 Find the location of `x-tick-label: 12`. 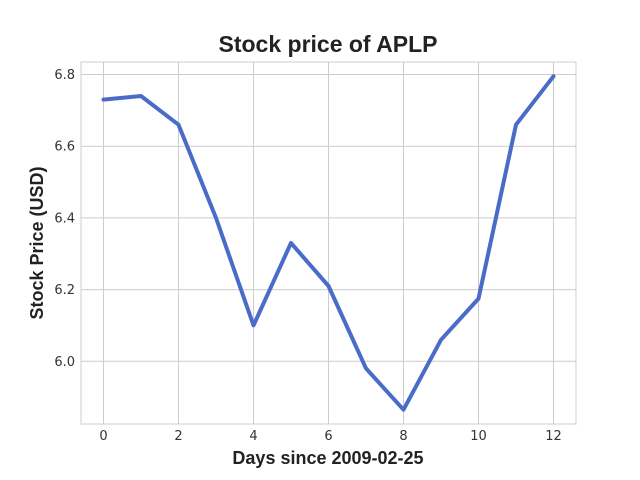

x-tick-label: 12 is located at coordinates (553, 436).